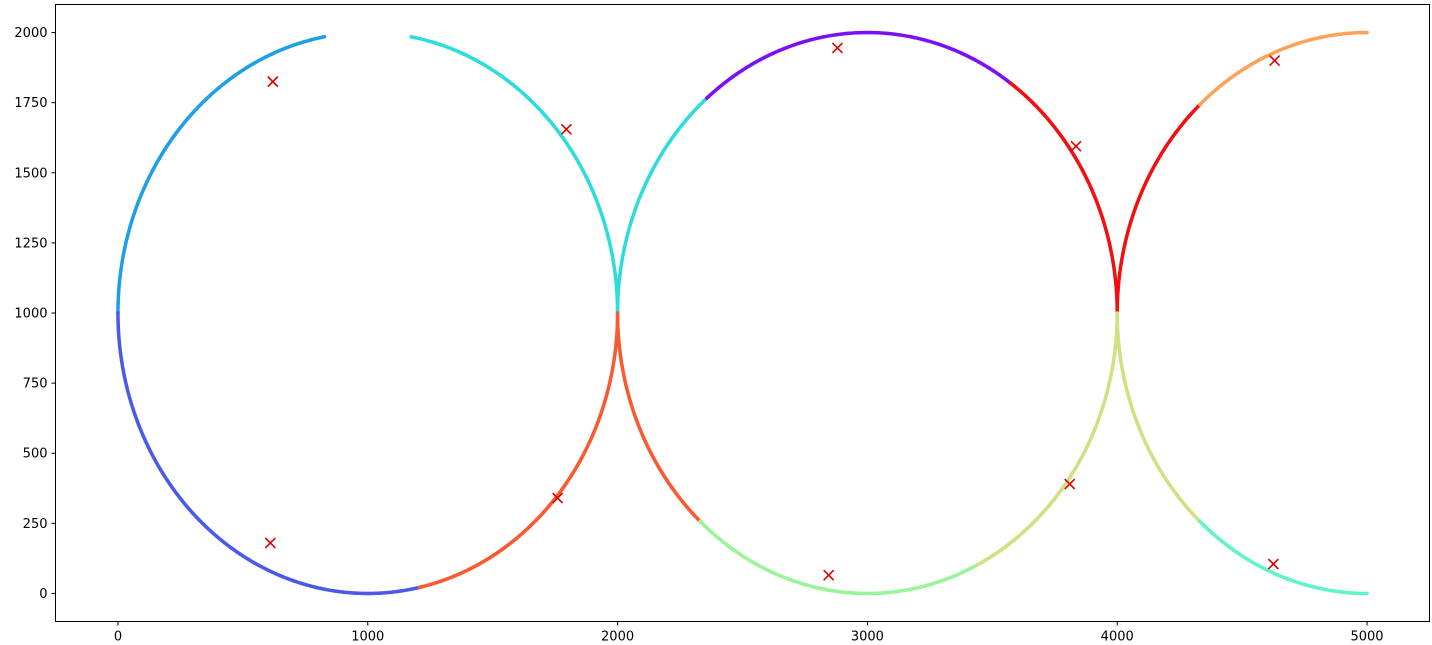 The width and height of the screenshot is (1432, 645). I want to click on x-tick-label: 2000, so click(617, 637).